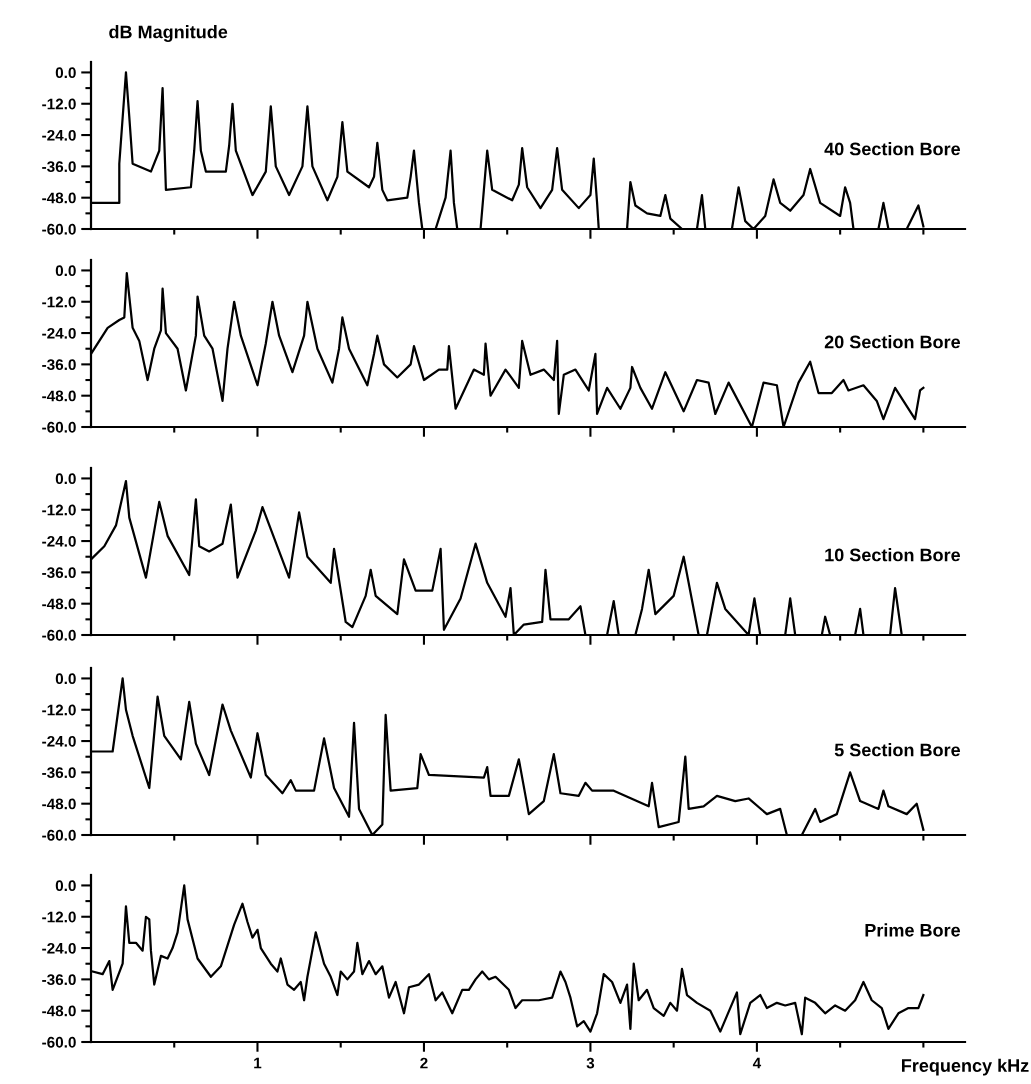 The height and width of the screenshot is (1084, 1031). Describe the element at coordinates (893, 555) in the screenshot. I see `series-label: 10 Section Bore` at that location.